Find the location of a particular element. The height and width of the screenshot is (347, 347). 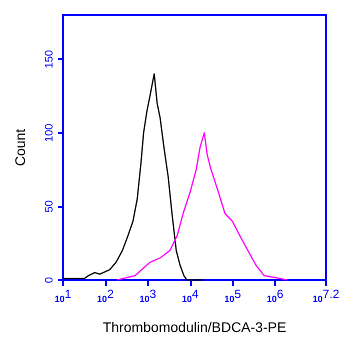

y-axis-title: Count is located at coordinates (20, 147).